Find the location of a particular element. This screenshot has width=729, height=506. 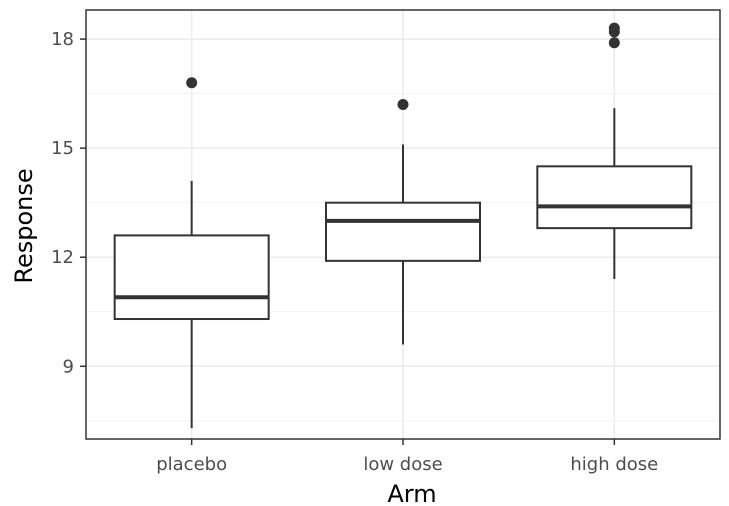

y-tick-label: 12 is located at coordinates (62, 257).